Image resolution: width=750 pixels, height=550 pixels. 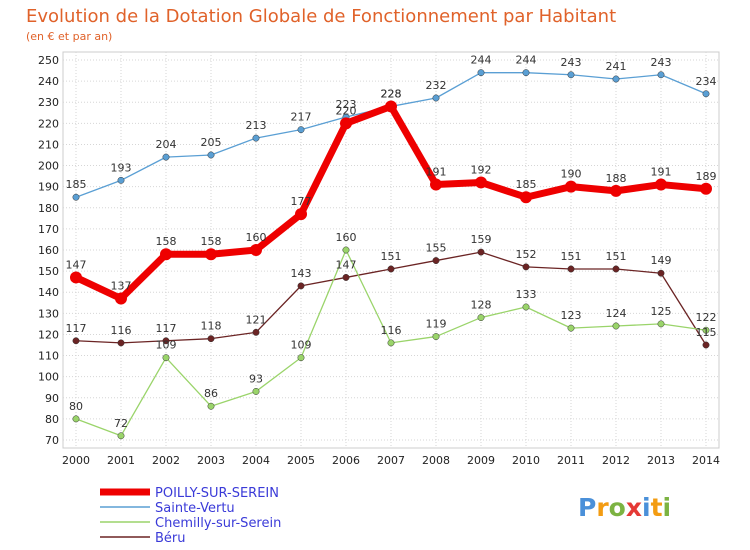 What do you see at coordinates (166, 144) in the screenshot?
I see `data-label: 204` at bounding box center [166, 144].